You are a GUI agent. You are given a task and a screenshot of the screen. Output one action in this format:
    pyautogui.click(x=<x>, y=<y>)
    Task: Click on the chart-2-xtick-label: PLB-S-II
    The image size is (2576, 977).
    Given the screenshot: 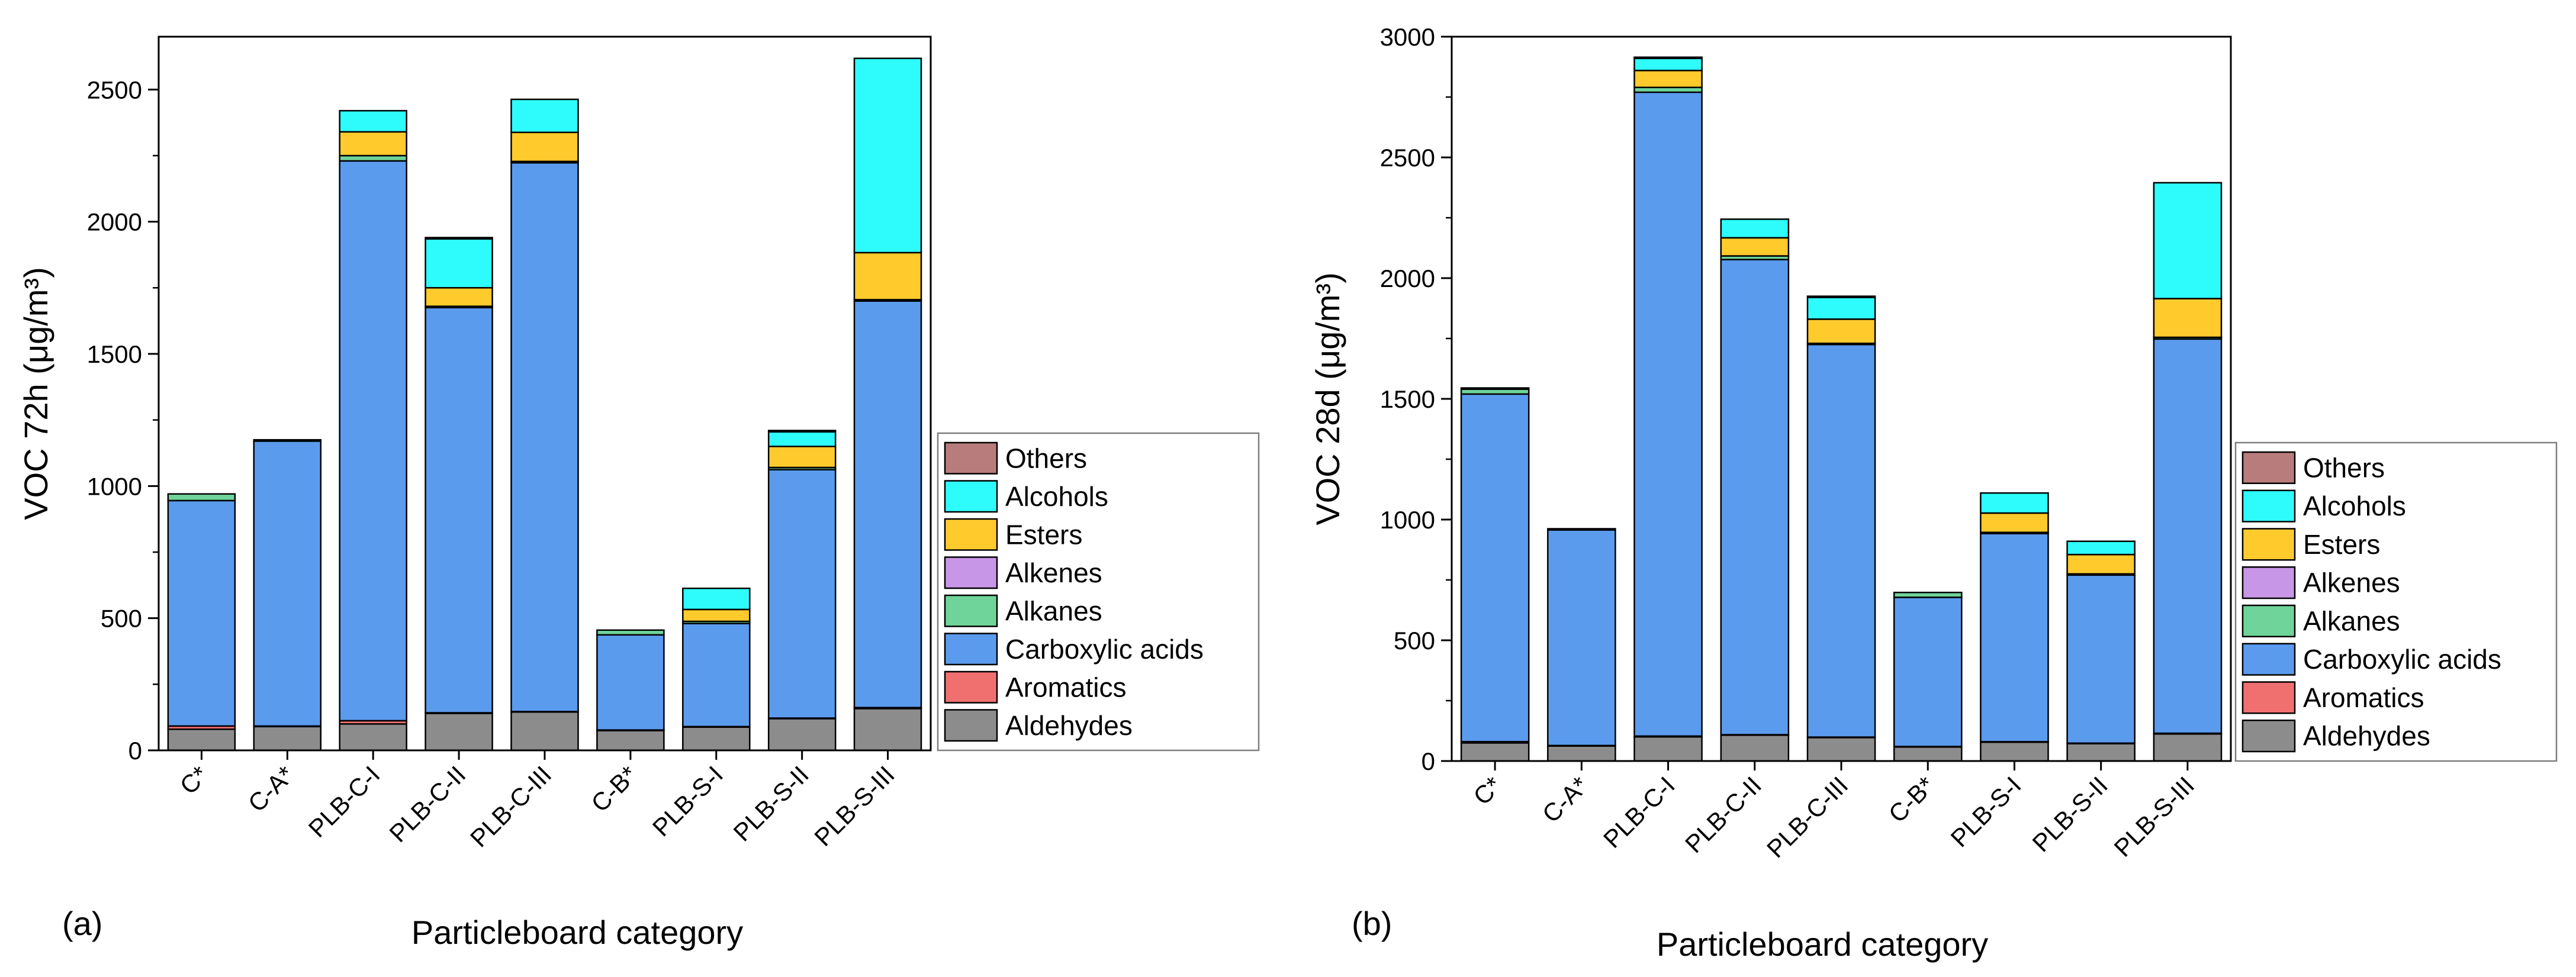 What is the action you would take?
    pyautogui.click(x=2070, y=814)
    